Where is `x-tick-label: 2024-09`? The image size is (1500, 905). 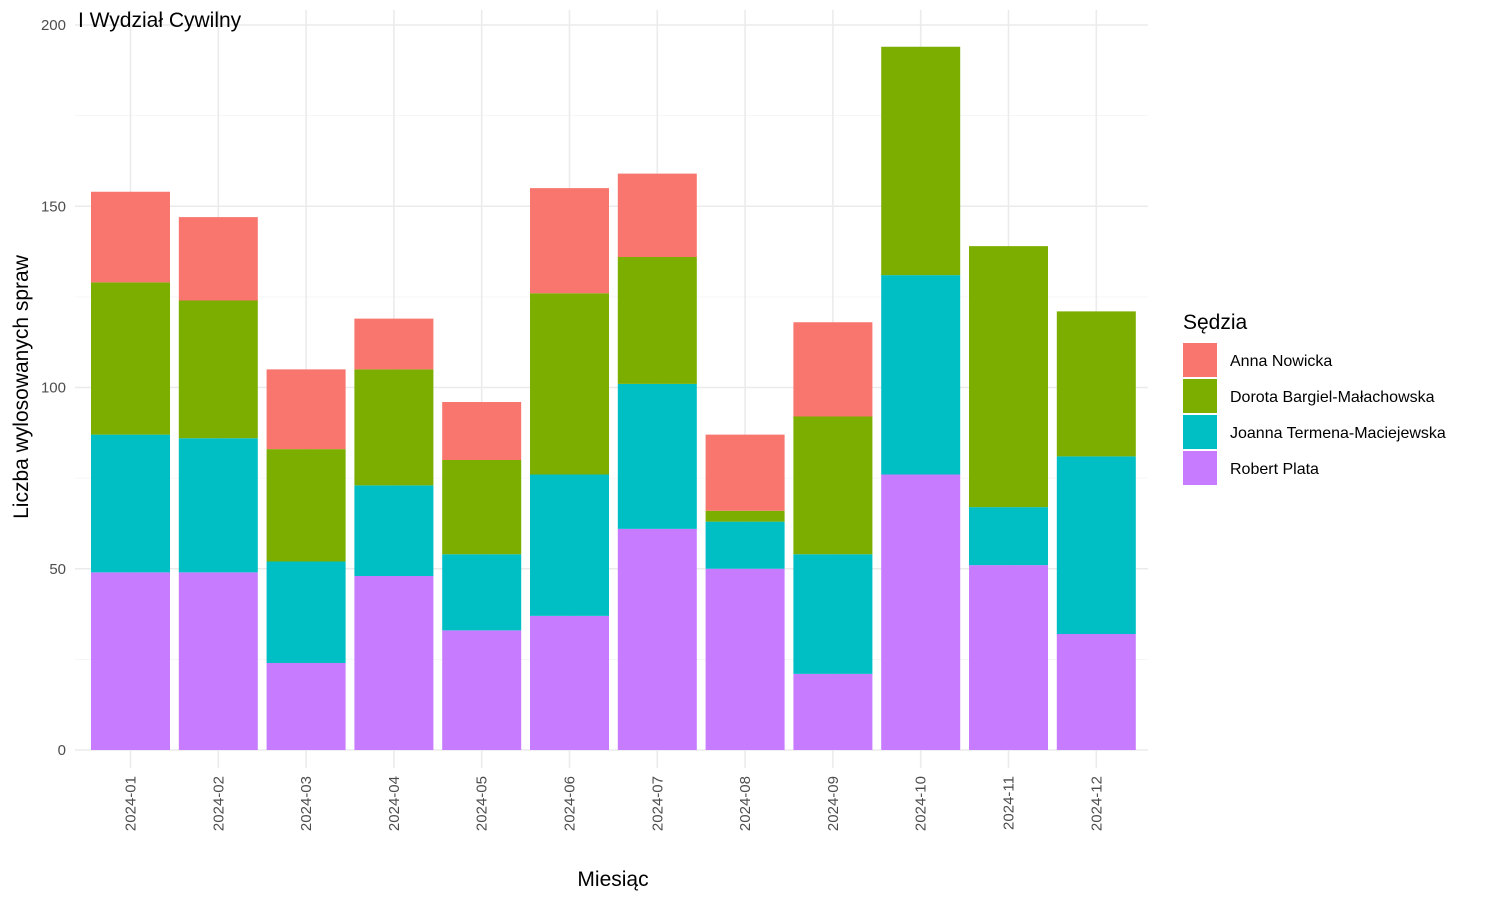
x-tick-label: 2024-09 is located at coordinates (833, 803).